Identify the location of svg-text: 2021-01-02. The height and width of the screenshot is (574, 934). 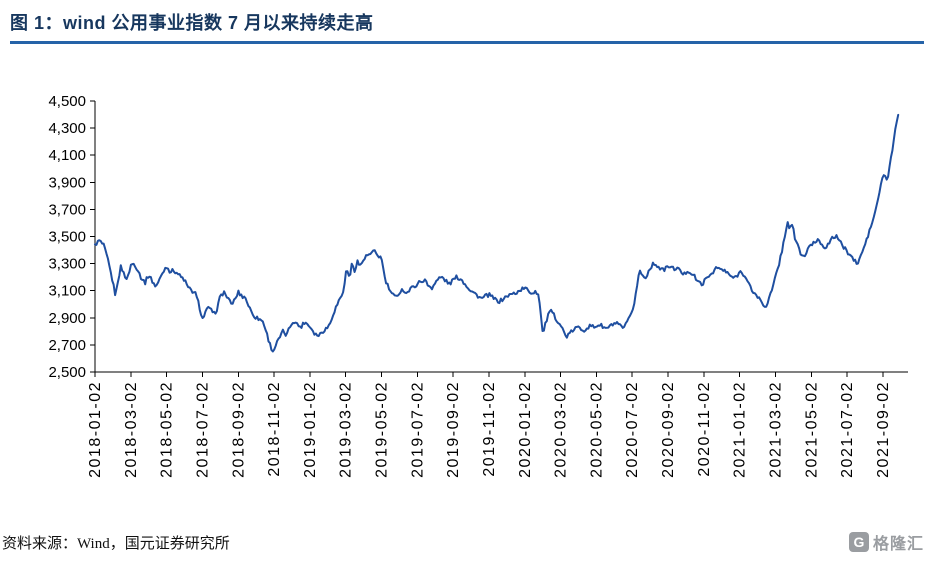
(740, 429).